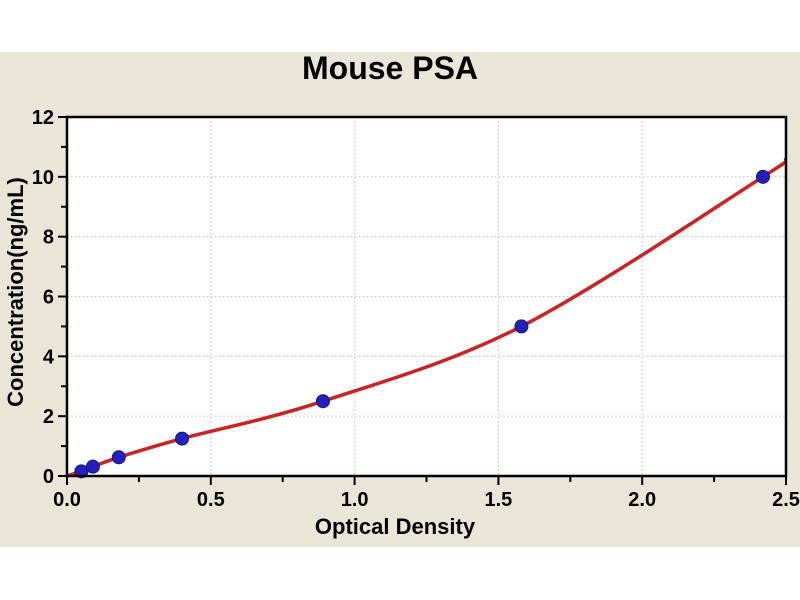 Image resolution: width=800 pixels, height=600 pixels. Describe the element at coordinates (786, 500) in the screenshot. I see `x-tick-label: 2.5` at that location.